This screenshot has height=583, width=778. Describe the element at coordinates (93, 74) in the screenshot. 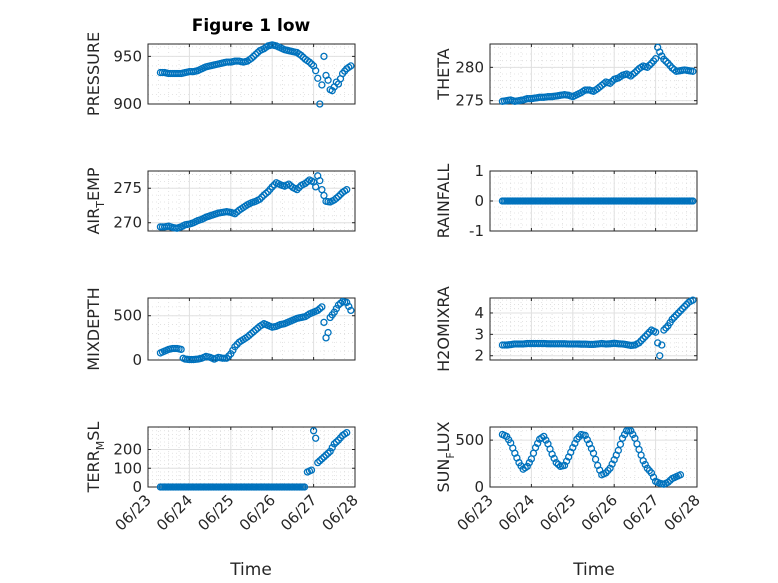

I see `y-axis-label: PRESSURE` at that location.